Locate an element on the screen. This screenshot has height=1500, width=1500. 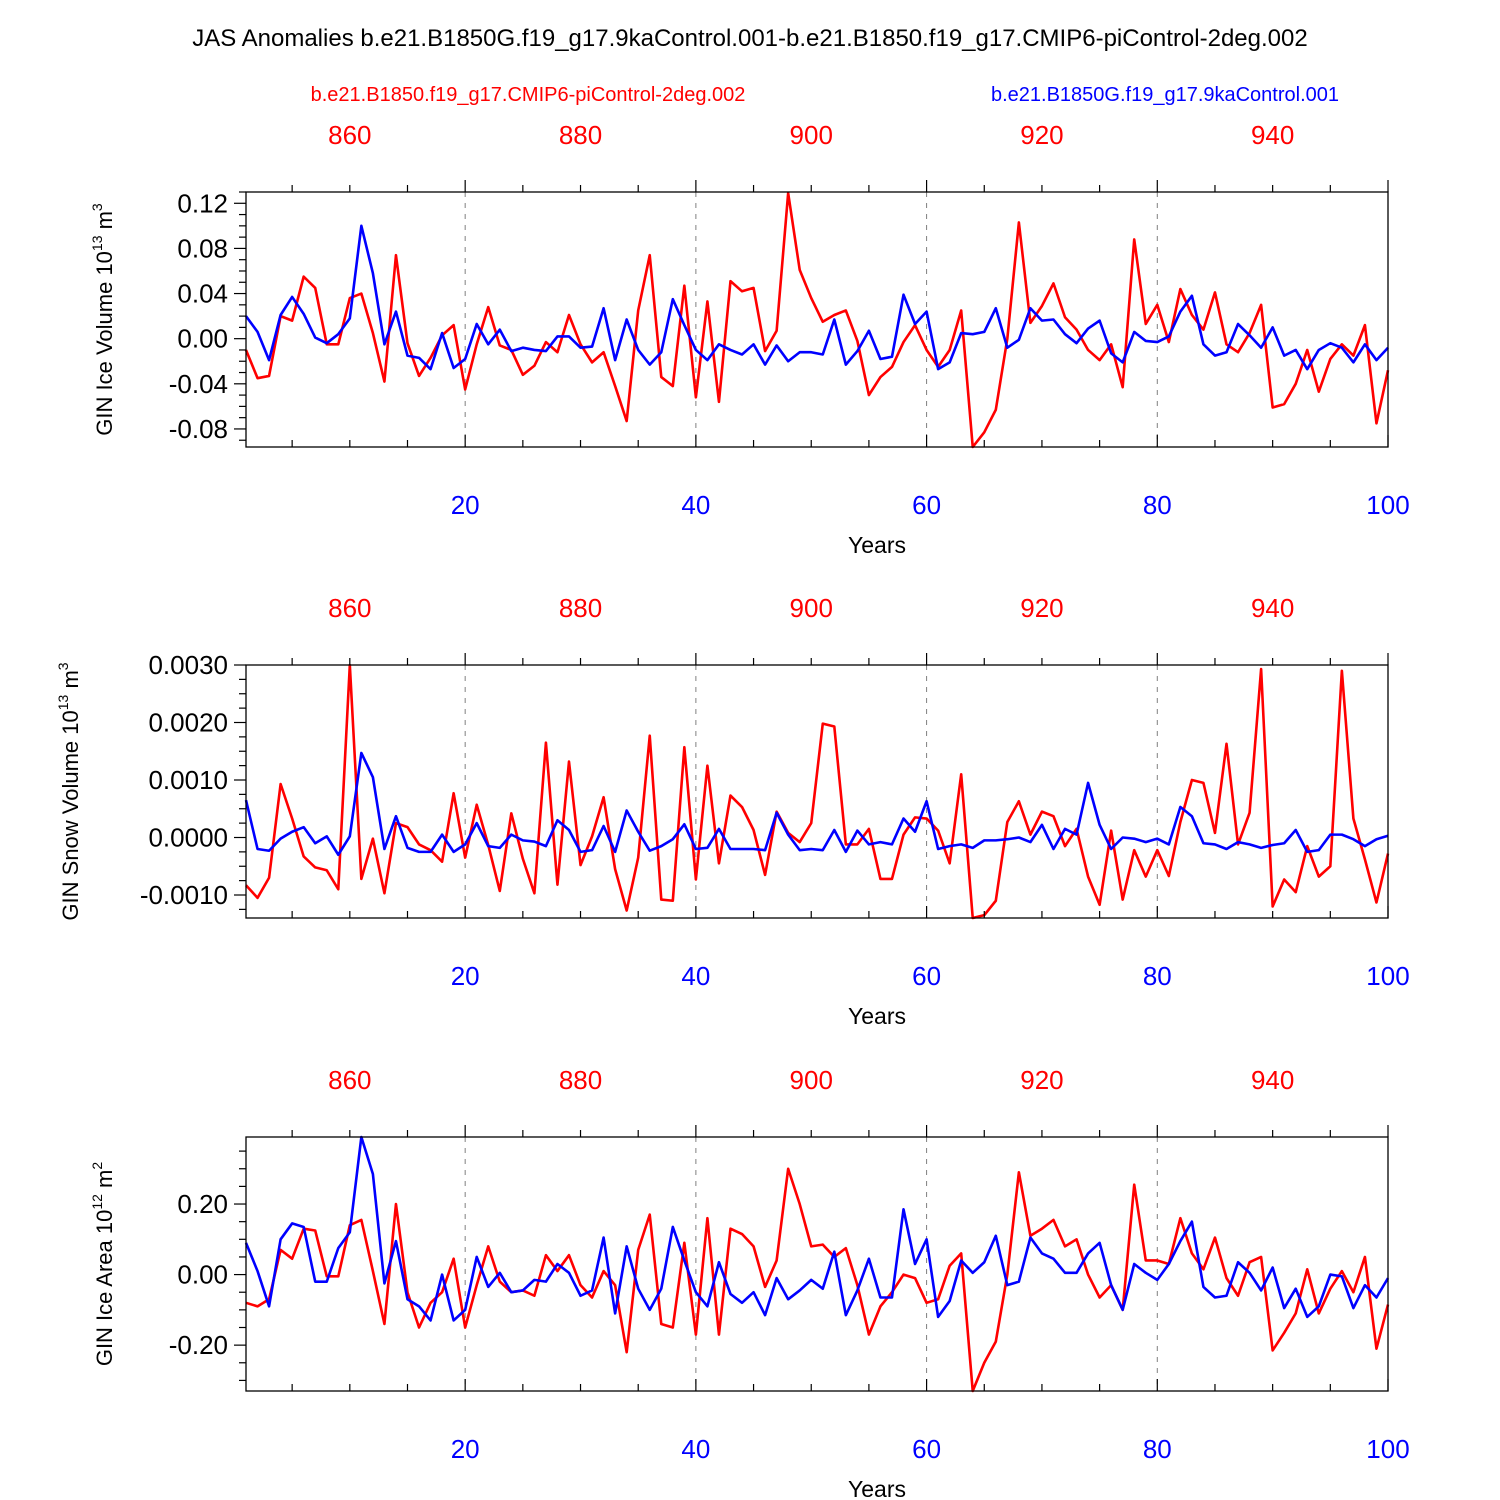
y-axis-label: GIN Ice Volume 1013 m3 is located at coordinates (103, 319).